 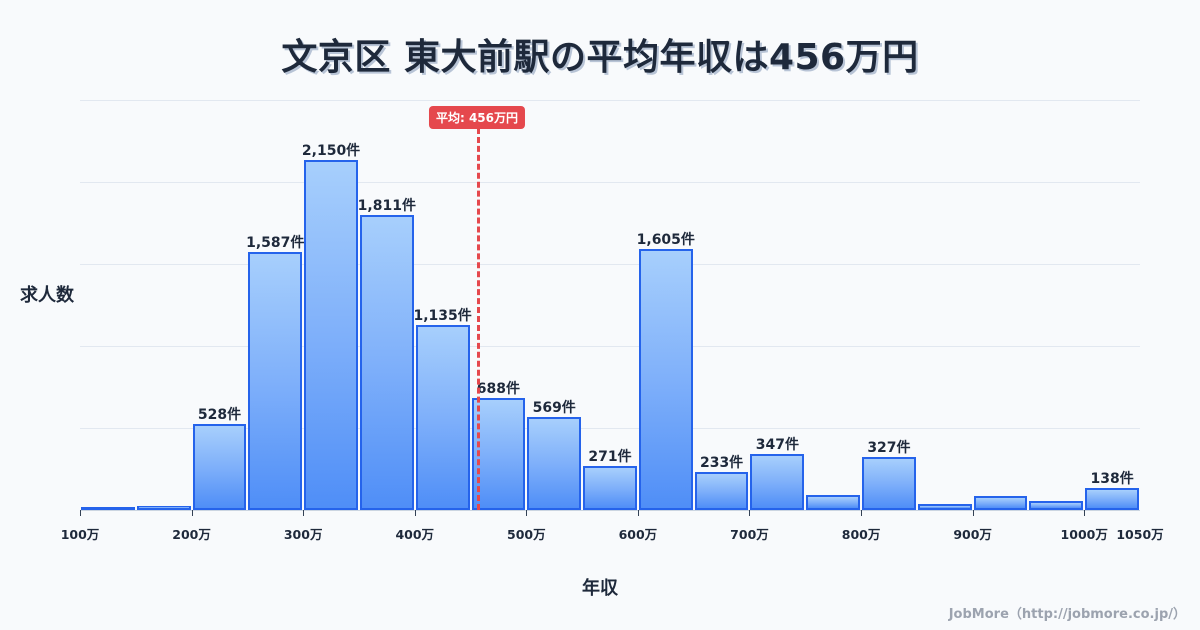 I want to click on bar-value-label: 233件, so click(x=721, y=463).